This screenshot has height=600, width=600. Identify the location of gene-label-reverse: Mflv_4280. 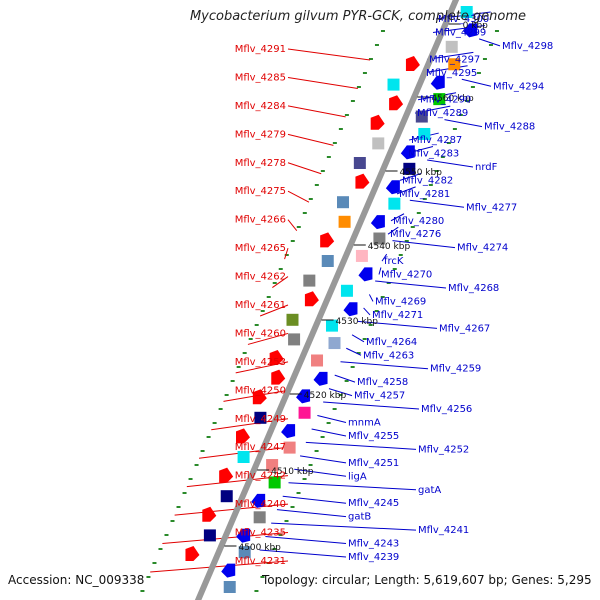
(418, 221).